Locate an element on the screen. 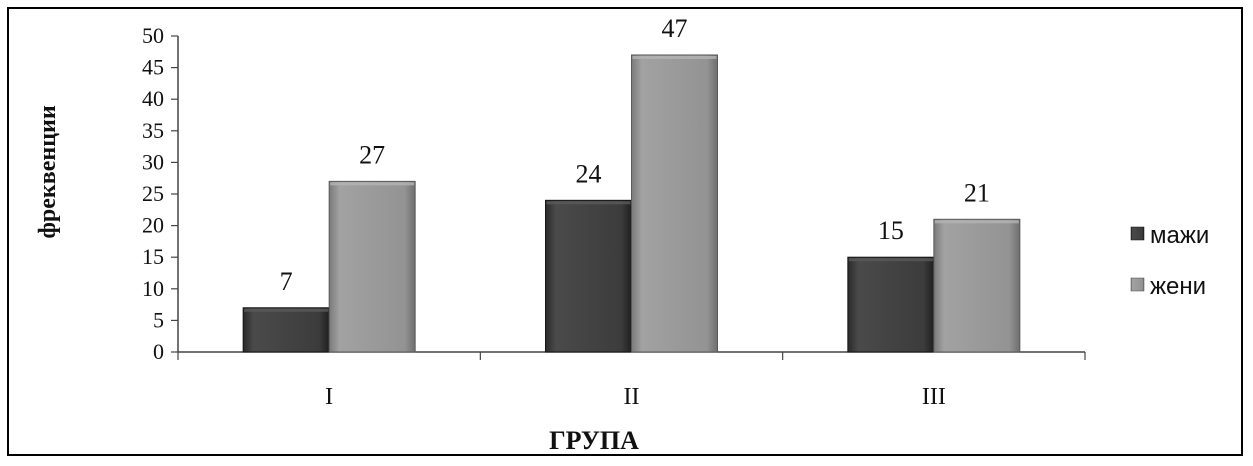 The image size is (1253, 466). legend-item-women: жени is located at coordinates (1168, 286).